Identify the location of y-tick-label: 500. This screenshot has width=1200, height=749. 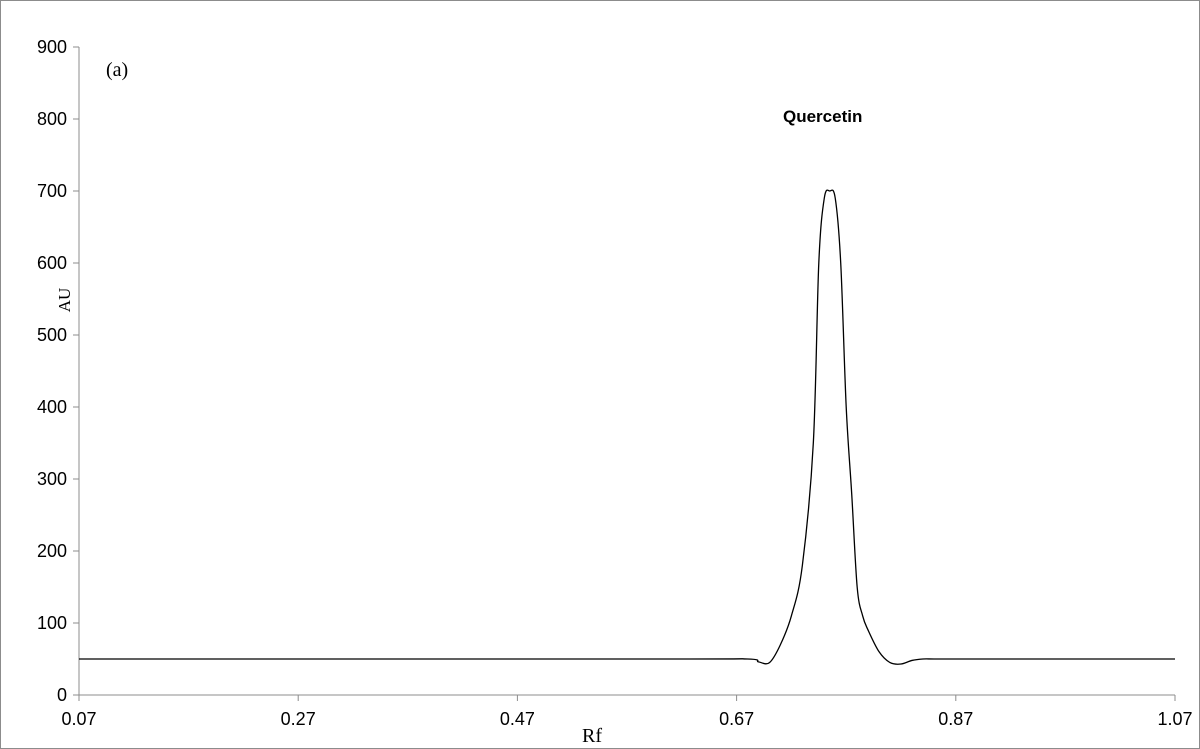
(52, 335).